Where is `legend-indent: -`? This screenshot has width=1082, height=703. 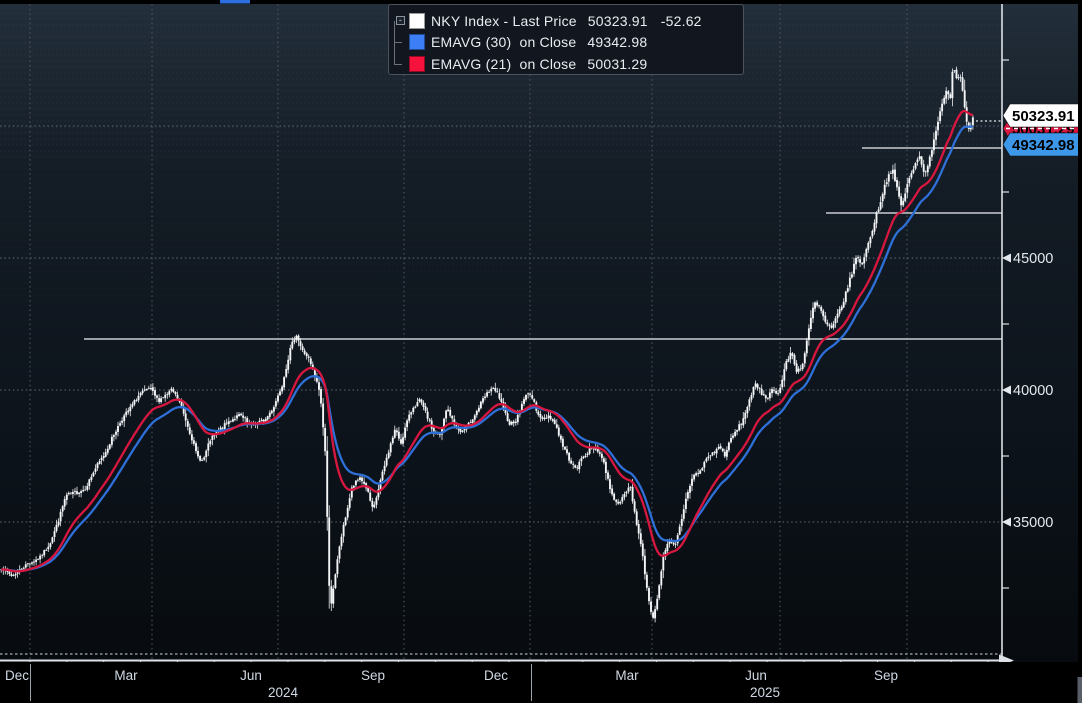 legend-indent: - is located at coordinates (402, 21).